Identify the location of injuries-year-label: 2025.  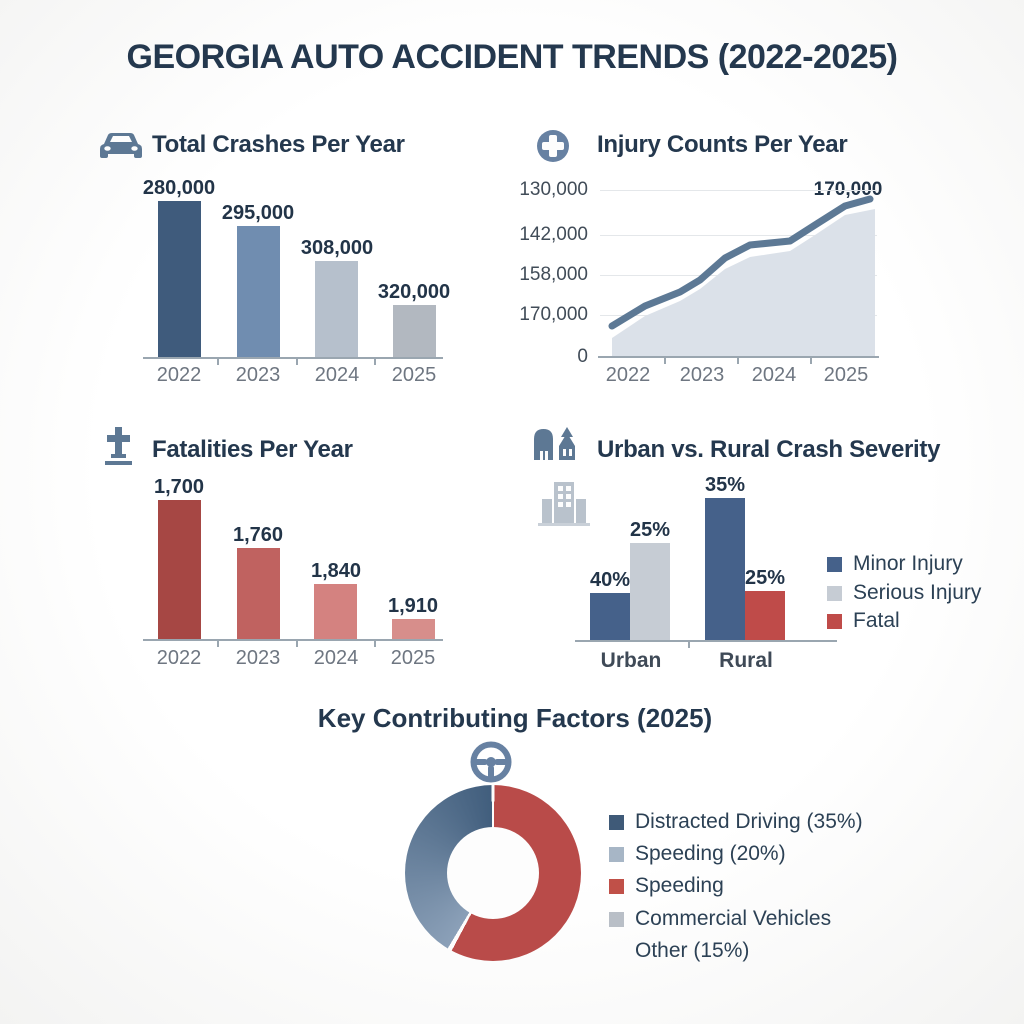
(846, 375).